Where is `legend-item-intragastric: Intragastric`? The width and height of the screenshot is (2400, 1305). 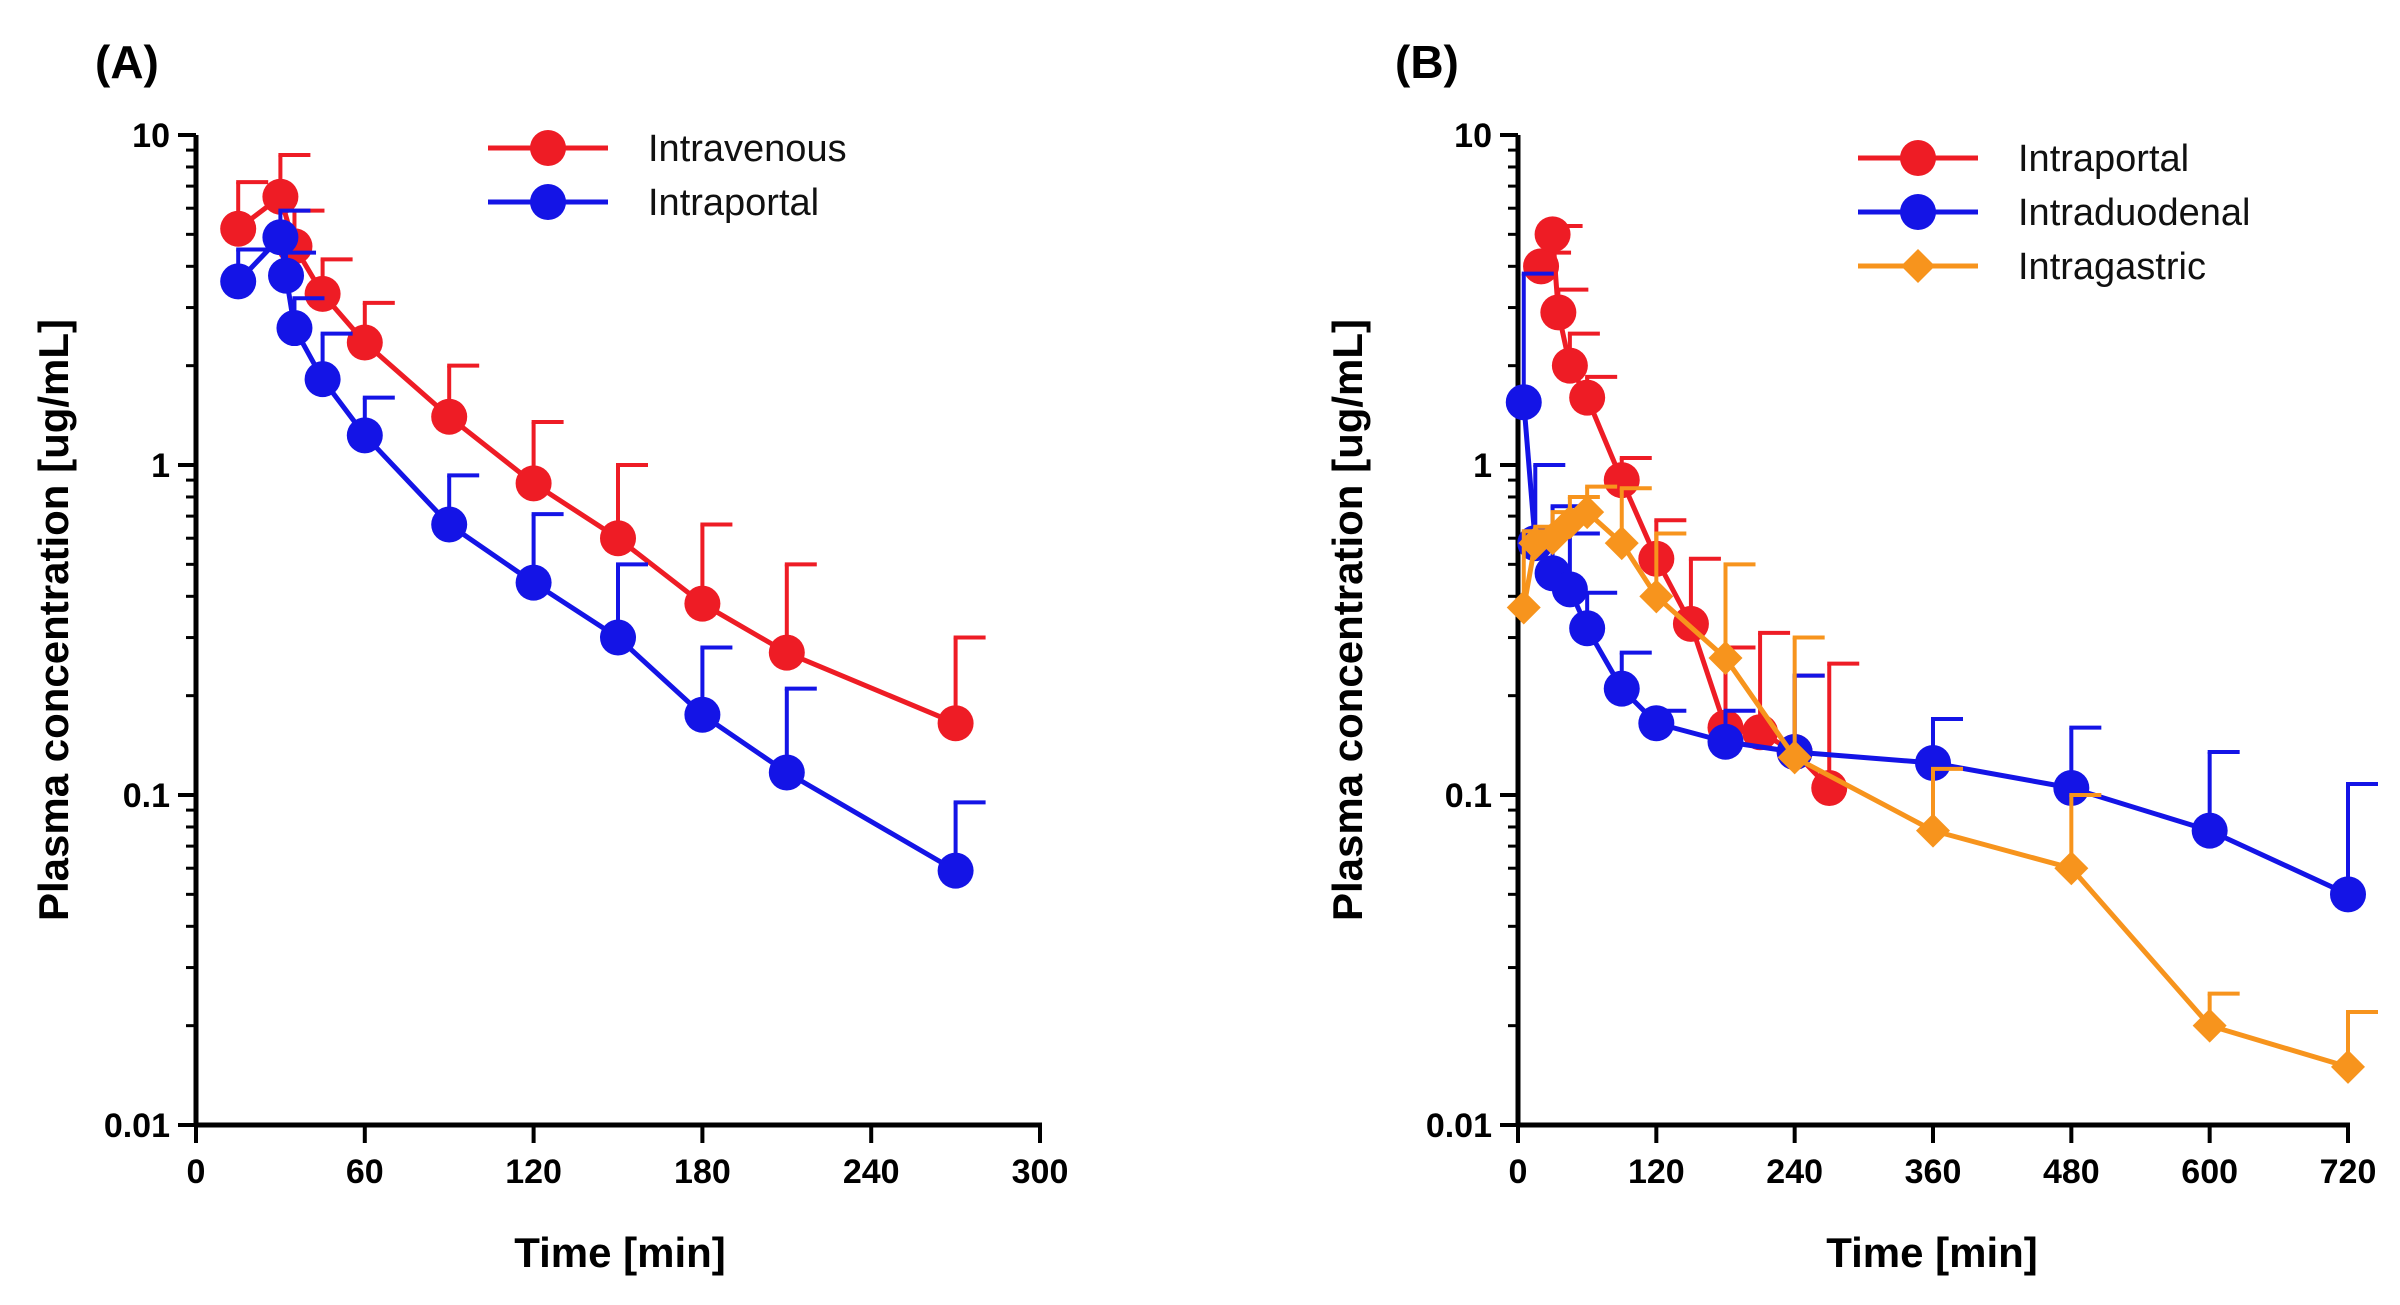
legend-item-intragastric: Intragastric is located at coordinates (2032, 267).